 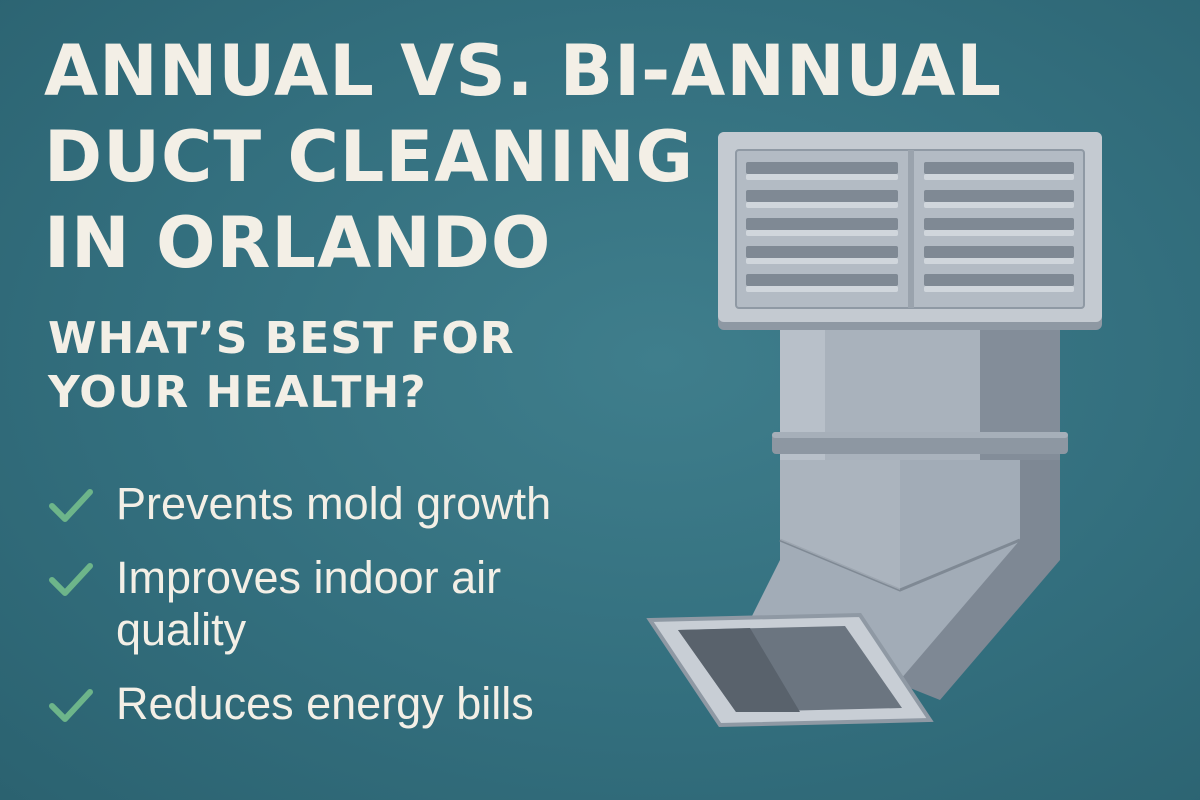 I want to click on benefit-text: Reduces energy bills, so click(x=325, y=703).